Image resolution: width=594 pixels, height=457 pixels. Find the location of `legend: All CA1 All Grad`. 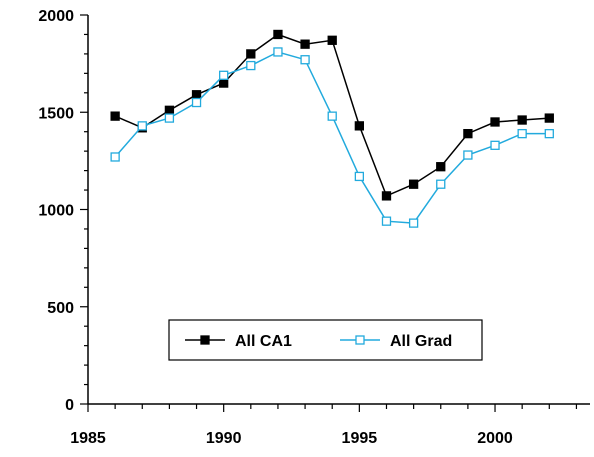

legend: All CA1 All Grad is located at coordinates (325, 340).